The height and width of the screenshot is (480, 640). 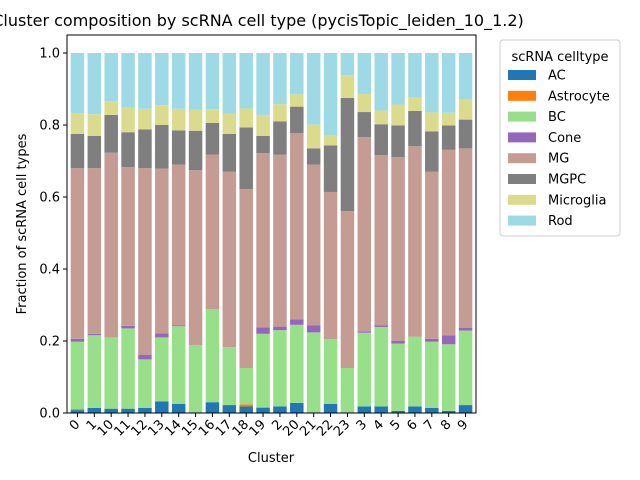 I want to click on bar-14-ac, so click(x=178, y=408).